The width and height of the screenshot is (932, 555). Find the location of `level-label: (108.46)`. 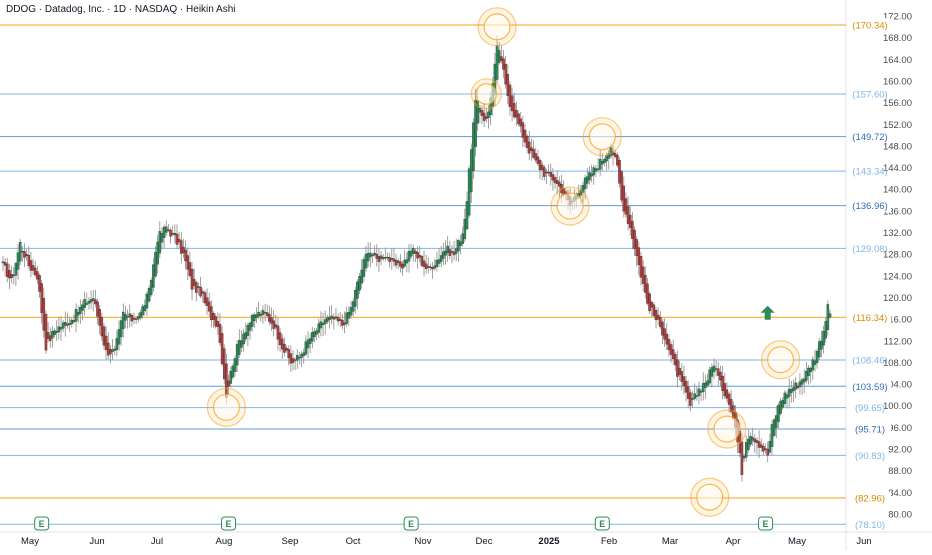

level-label: (108.46) is located at coordinates (869, 360).